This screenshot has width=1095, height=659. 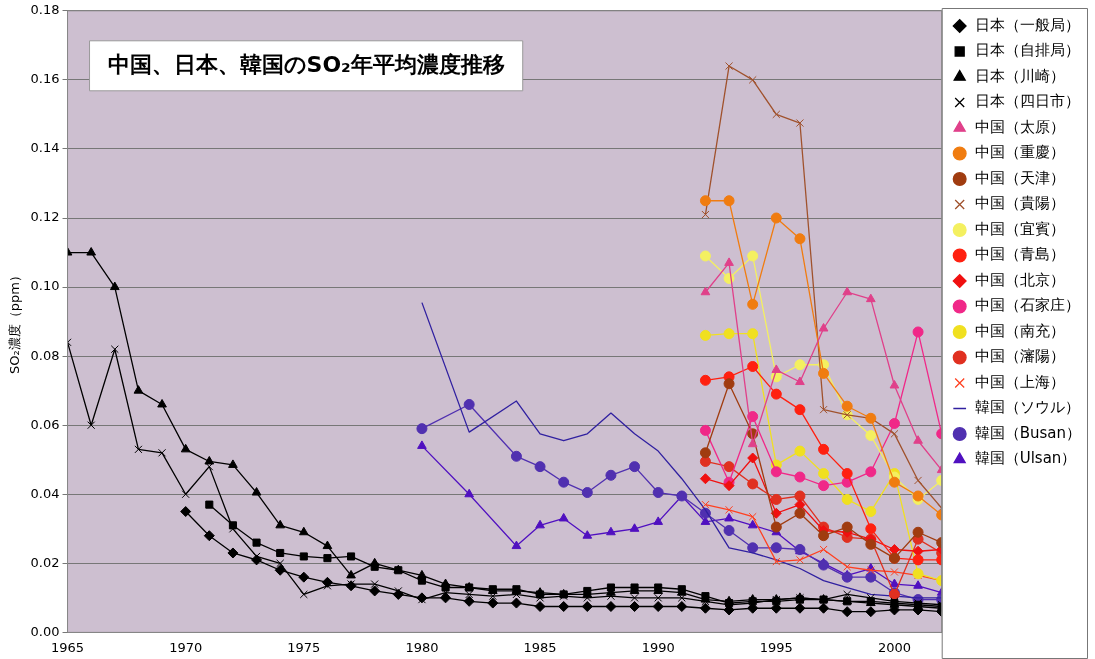 I want to click on legend-label: 韓国（Busan）, so click(x=1027, y=432).